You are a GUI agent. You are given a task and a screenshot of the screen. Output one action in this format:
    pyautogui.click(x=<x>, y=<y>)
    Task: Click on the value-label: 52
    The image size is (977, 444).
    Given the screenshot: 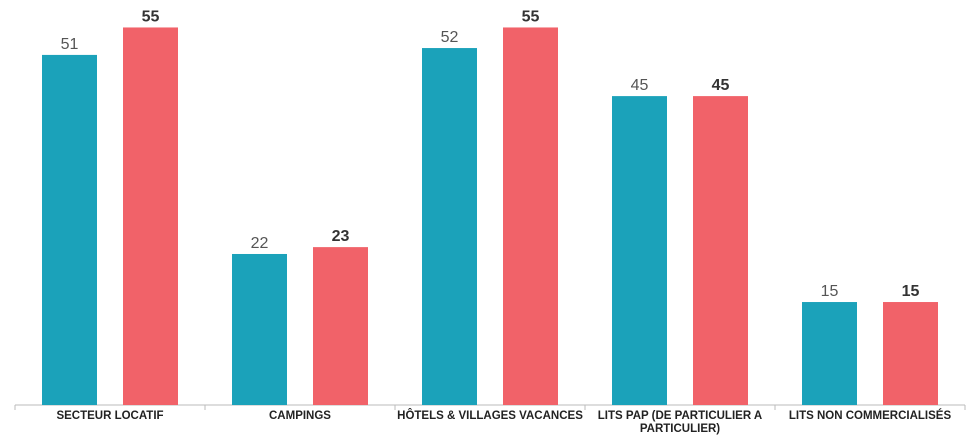 What is the action you would take?
    pyautogui.click(x=450, y=37)
    